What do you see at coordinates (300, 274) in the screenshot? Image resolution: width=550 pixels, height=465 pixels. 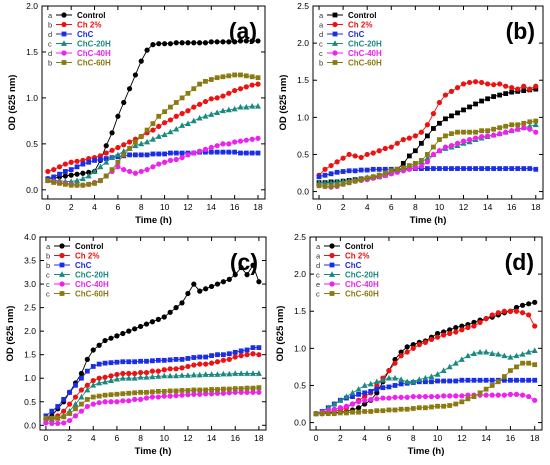 I see `y-tick-label: 2.0` at bounding box center [300, 274].